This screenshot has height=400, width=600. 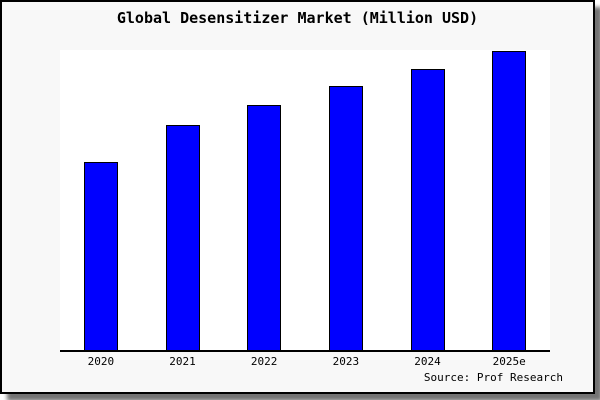 I want to click on x-axis-labels: 2020 2021 2022 2023 2024 2025e, so click(x=305, y=362).